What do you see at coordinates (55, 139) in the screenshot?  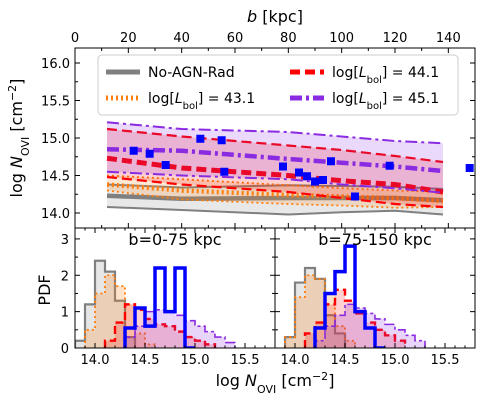 I see `y-tick-label: 15.0` at bounding box center [55, 139].